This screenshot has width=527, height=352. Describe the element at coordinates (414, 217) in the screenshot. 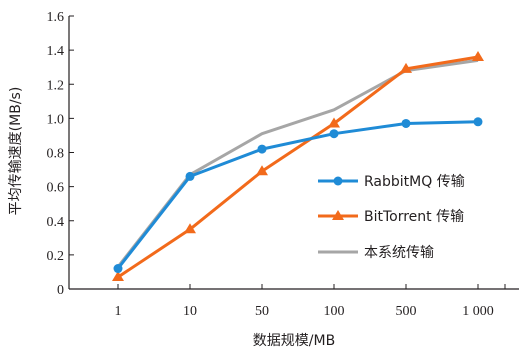

I see `legend-label-1: BitTorrent 传输` at that location.